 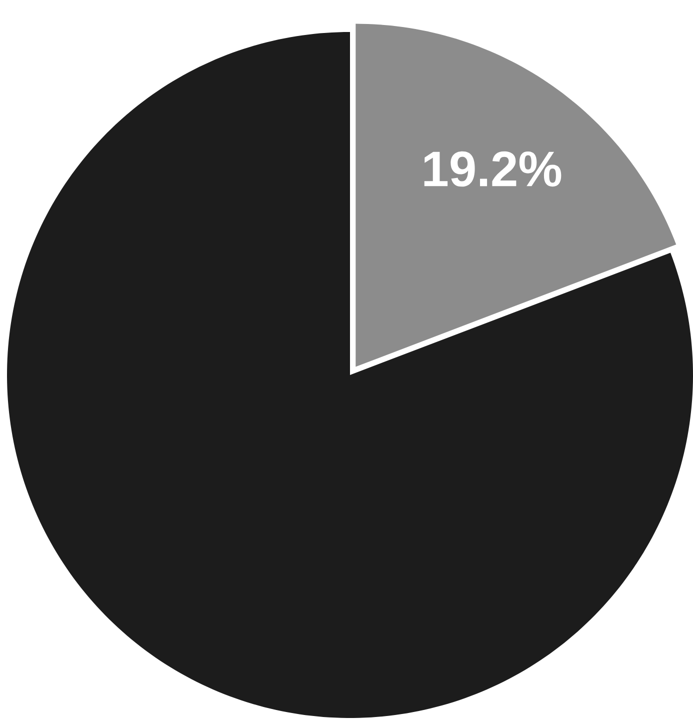 I want to click on data-label: 19.2%, so click(x=493, y=169).